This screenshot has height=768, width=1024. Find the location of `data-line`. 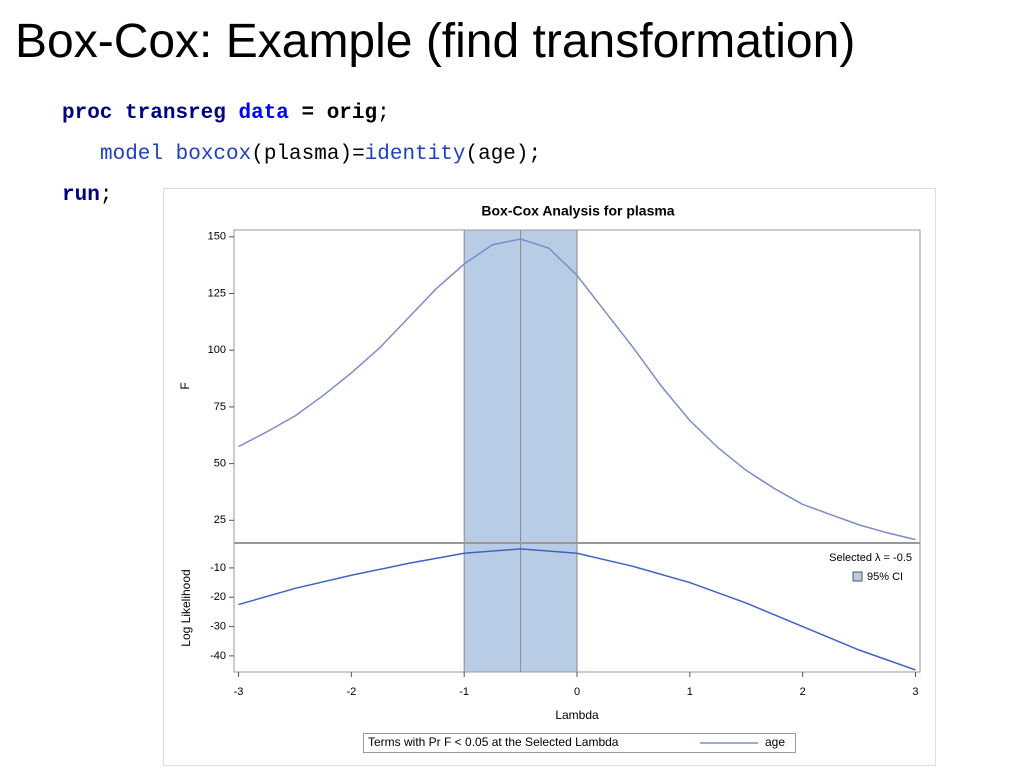

data-line is located at coordinates (577, 609).